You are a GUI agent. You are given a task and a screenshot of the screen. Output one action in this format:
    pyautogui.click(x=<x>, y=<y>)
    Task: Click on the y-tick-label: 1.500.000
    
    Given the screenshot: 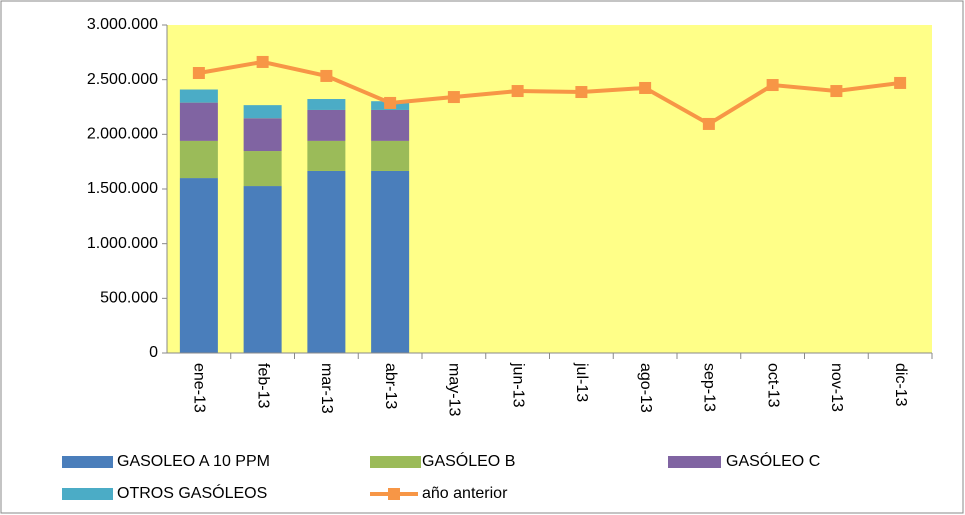 What is the action you would take?
    pyautogui.click(x=122, y=188)
    